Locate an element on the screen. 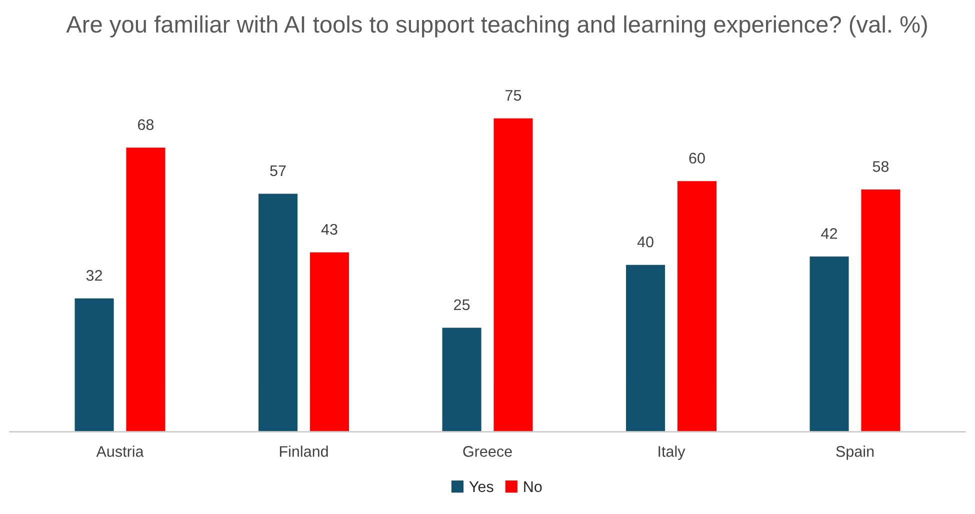 The height and width of the screenshot is (514, 975). data-label: 57 is located at coordinates (278, 170).